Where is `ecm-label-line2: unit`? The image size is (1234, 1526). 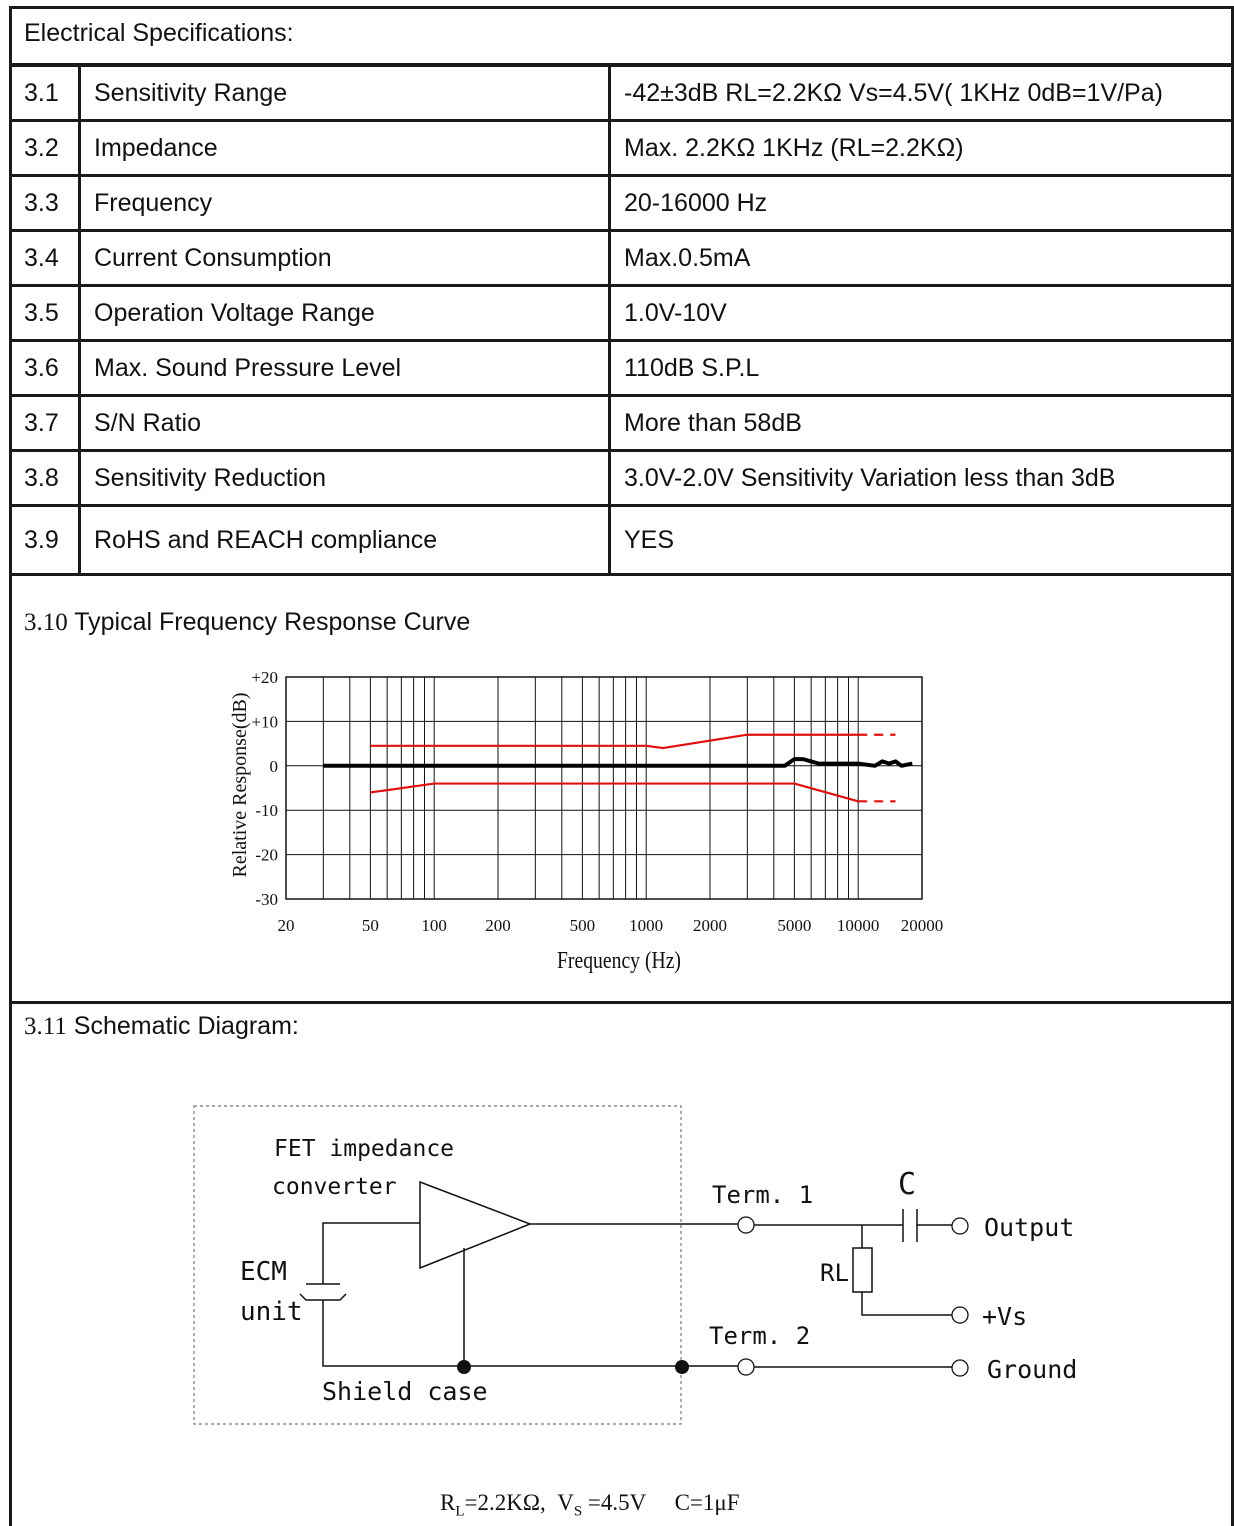 ecm-label-line2: unit is located at coordinates (271, 1312).